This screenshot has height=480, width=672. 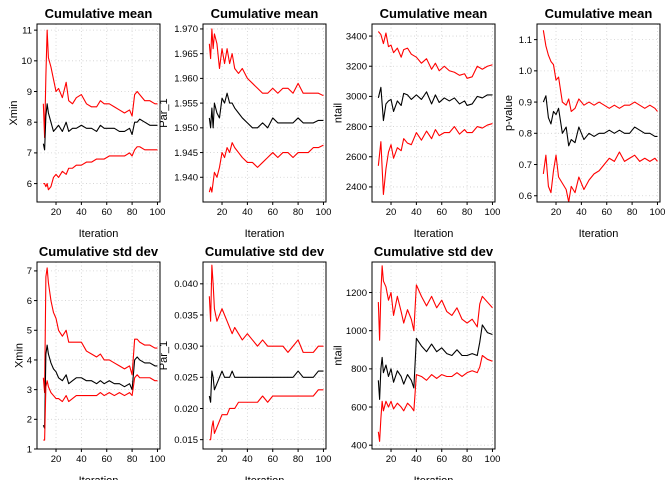 I want to click on y-axis-label: Xmin, so click(x=20, y=355).